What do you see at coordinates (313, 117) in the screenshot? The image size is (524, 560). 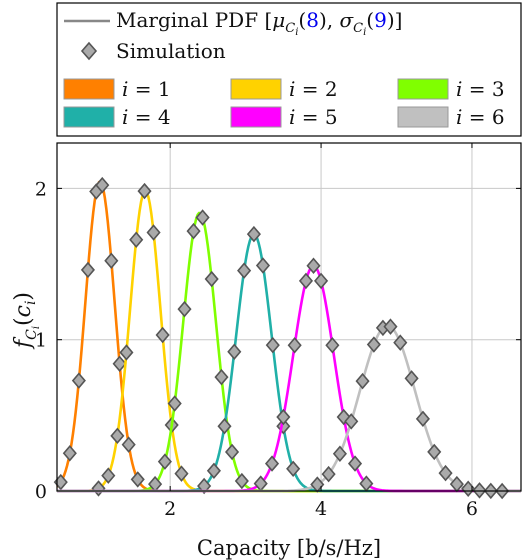 I see `legend-label-series-5: i = 5` at bounding box center [313, 117].